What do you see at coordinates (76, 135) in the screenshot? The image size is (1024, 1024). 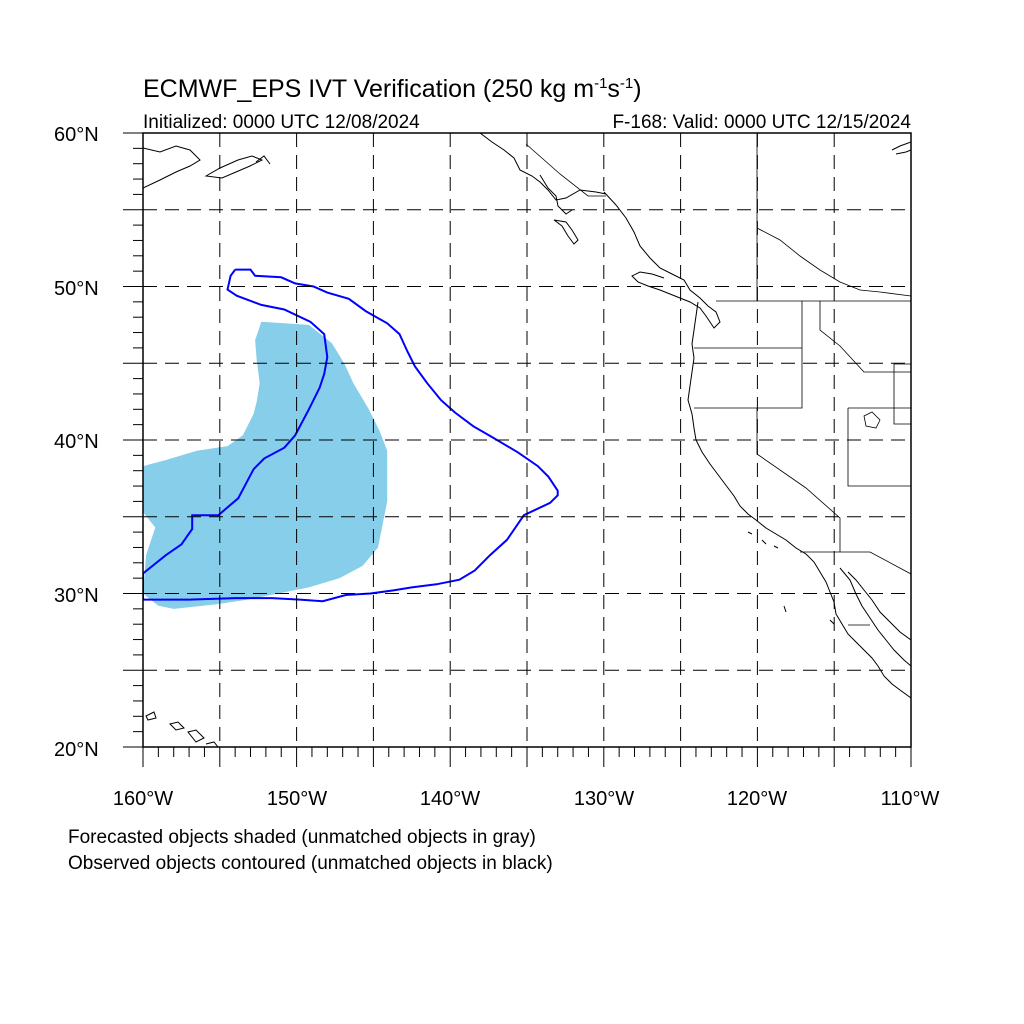 I see `lat-label-60n: 60°N` at bounding box center [76, 135].